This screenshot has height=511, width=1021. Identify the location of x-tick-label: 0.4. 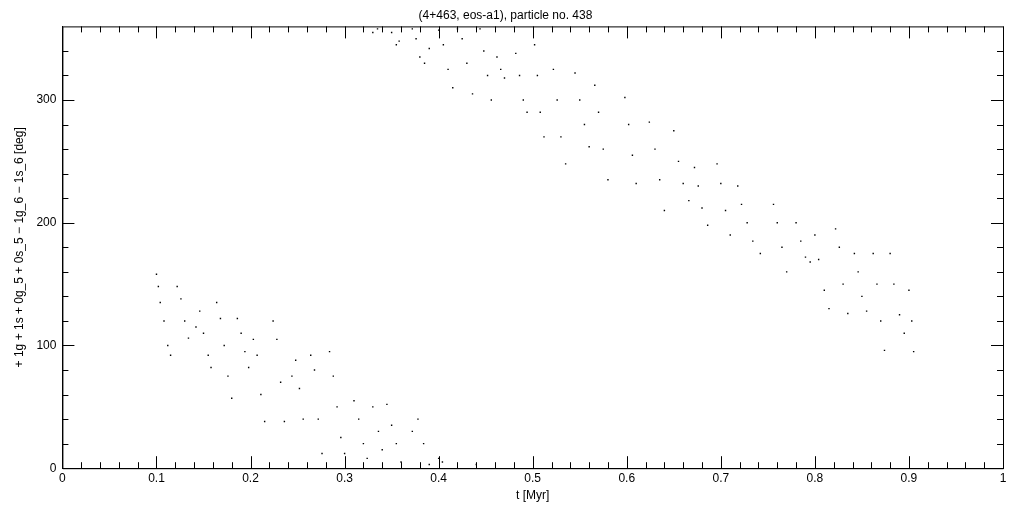
(439, 477).